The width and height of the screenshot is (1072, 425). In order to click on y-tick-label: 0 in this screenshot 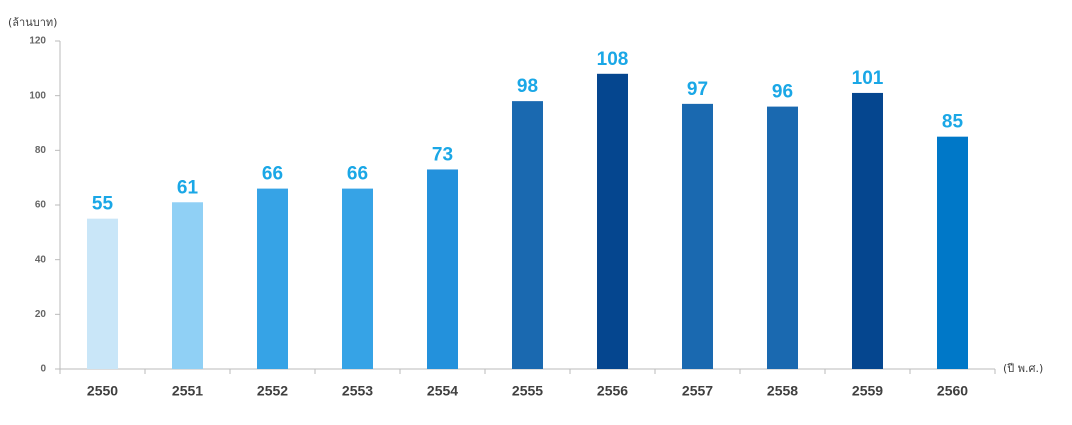, I will do `click(43, 369)`.